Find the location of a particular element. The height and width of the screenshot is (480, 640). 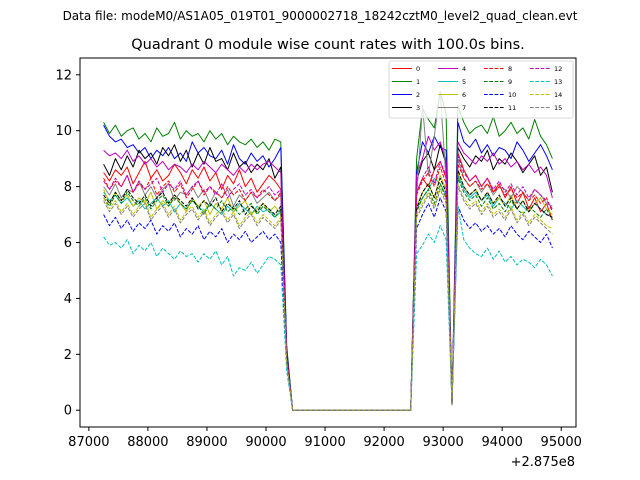

legend-label-13: 13 is located at coordinates (558, 82).